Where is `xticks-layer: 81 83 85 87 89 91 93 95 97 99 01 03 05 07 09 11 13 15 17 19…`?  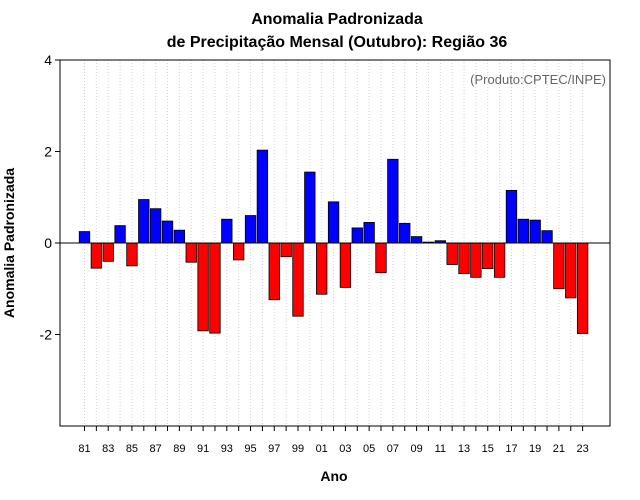 xticks-layer: 81 83 85 87 89 91 93 95 97 99 01 03 05 07 09 11 13 15 17 19… is located at coordinates (333, 440).